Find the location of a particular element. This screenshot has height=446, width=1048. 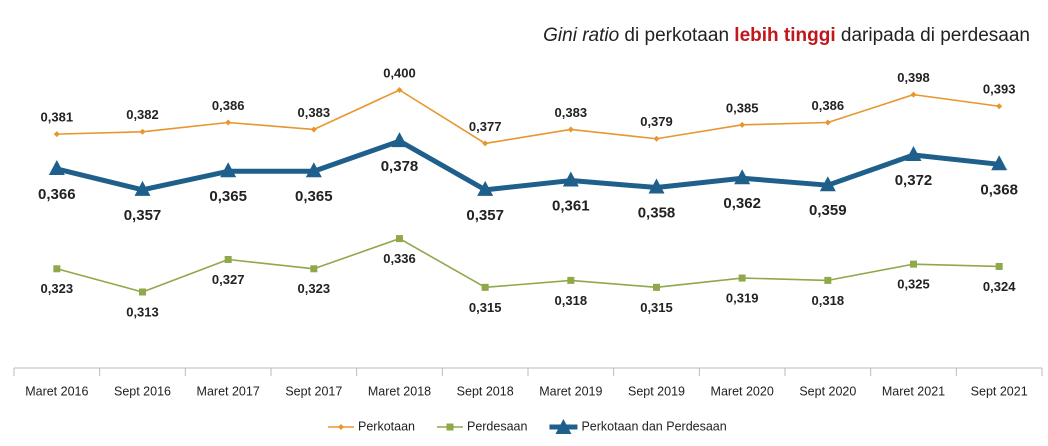

title-part: di perkotaan is located at coordinates (676, 35).